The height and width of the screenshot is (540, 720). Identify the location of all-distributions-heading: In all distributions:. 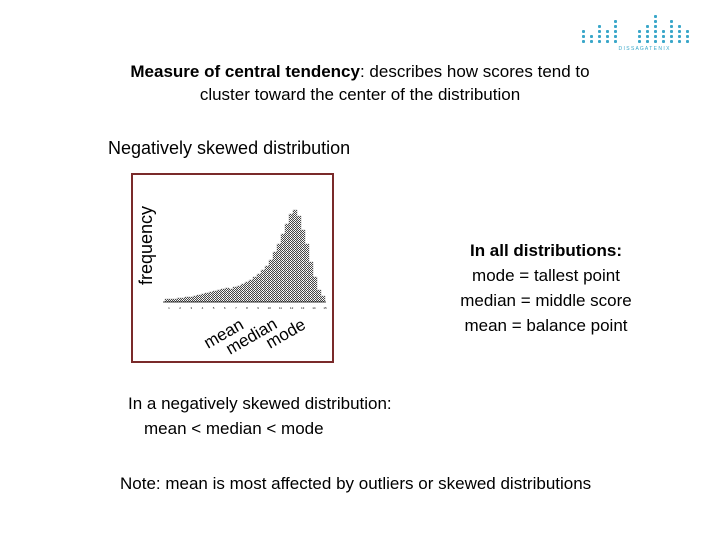
(546, 250).